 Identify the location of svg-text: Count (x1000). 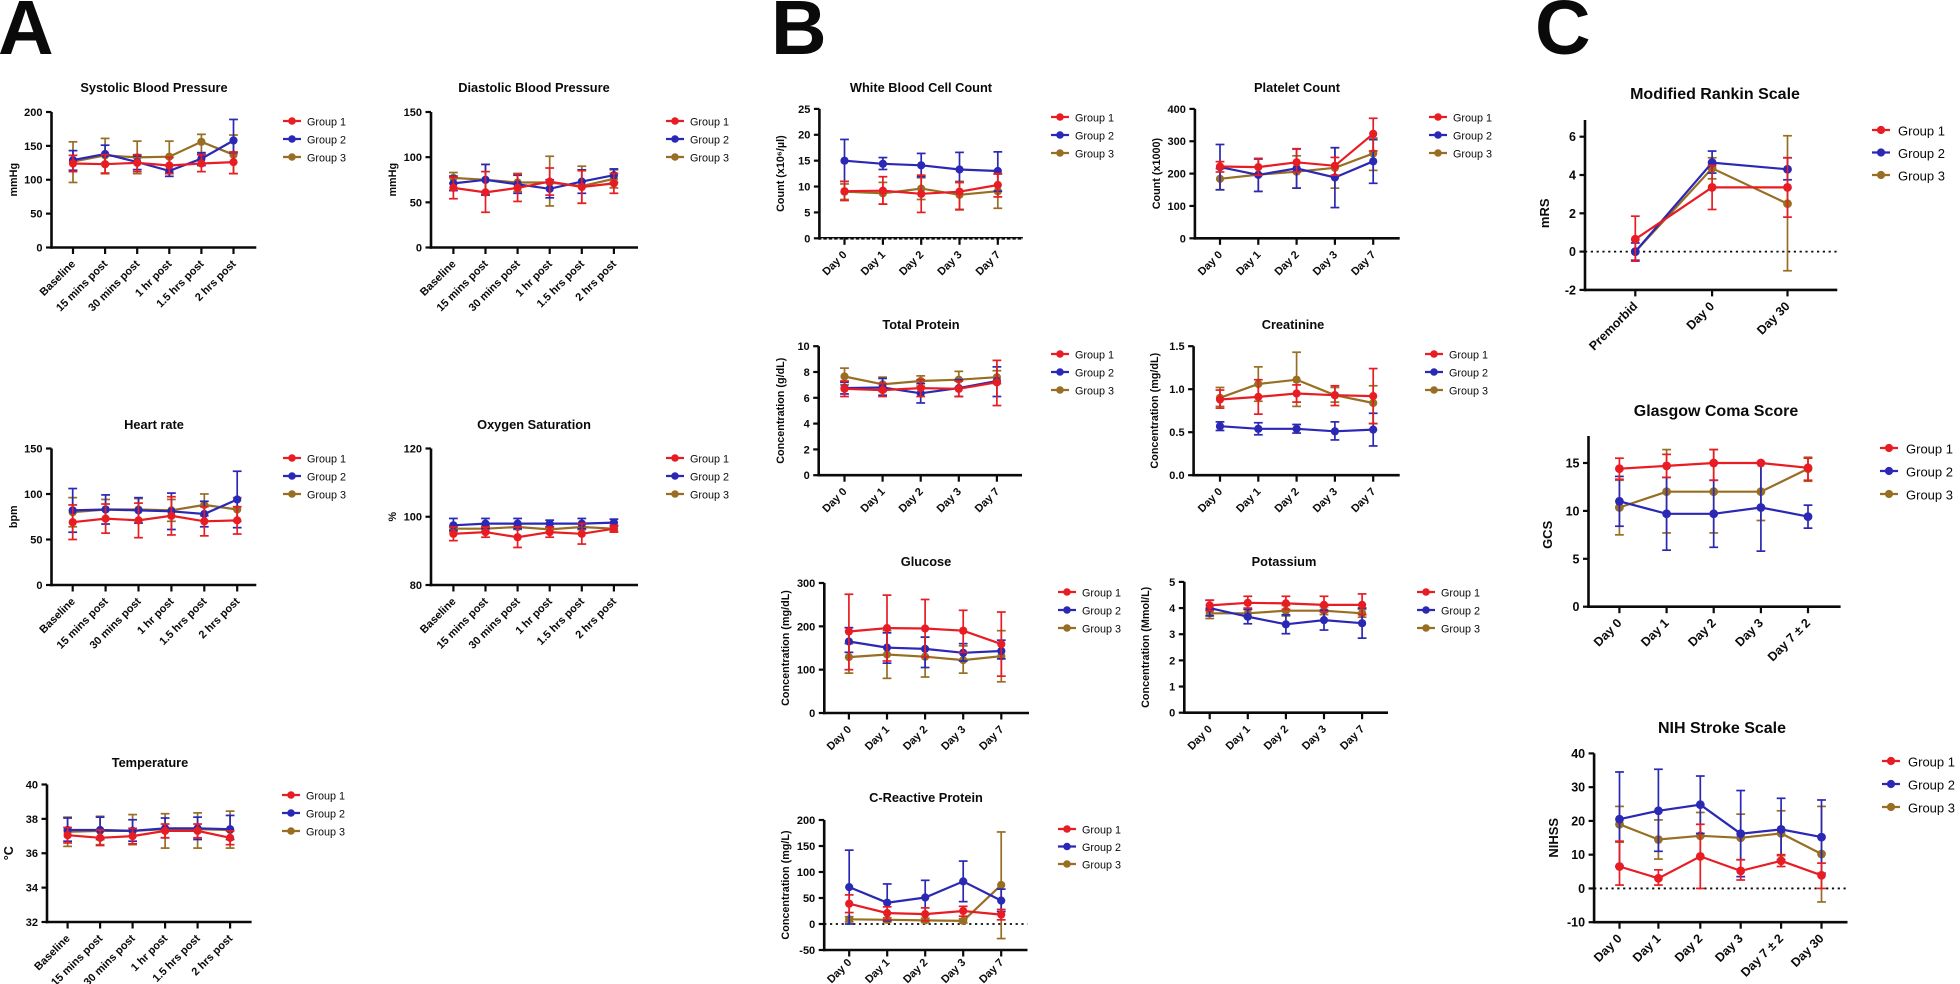
(1157, 174).